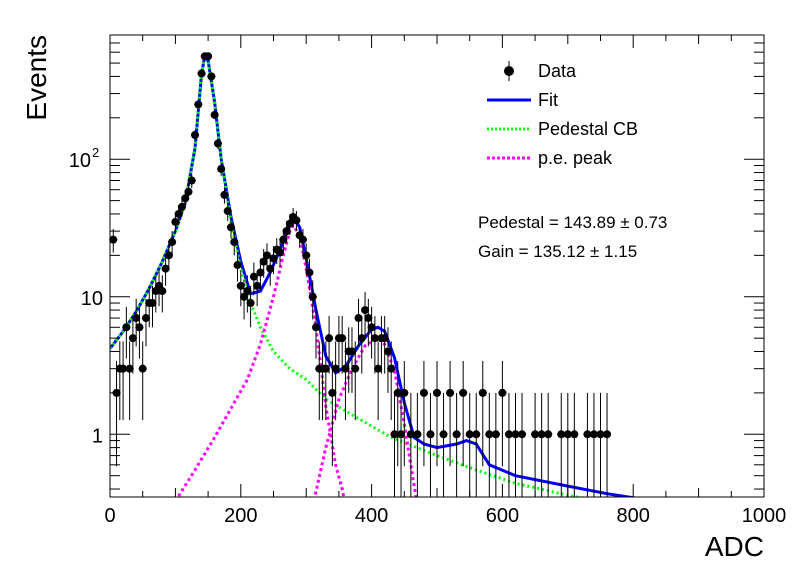  What do you see at coordinates (557, 251) in the screenshot?
I see `gain-annotation: Gain = 135.12 ± 1.15` at bounding box center [557, 251].